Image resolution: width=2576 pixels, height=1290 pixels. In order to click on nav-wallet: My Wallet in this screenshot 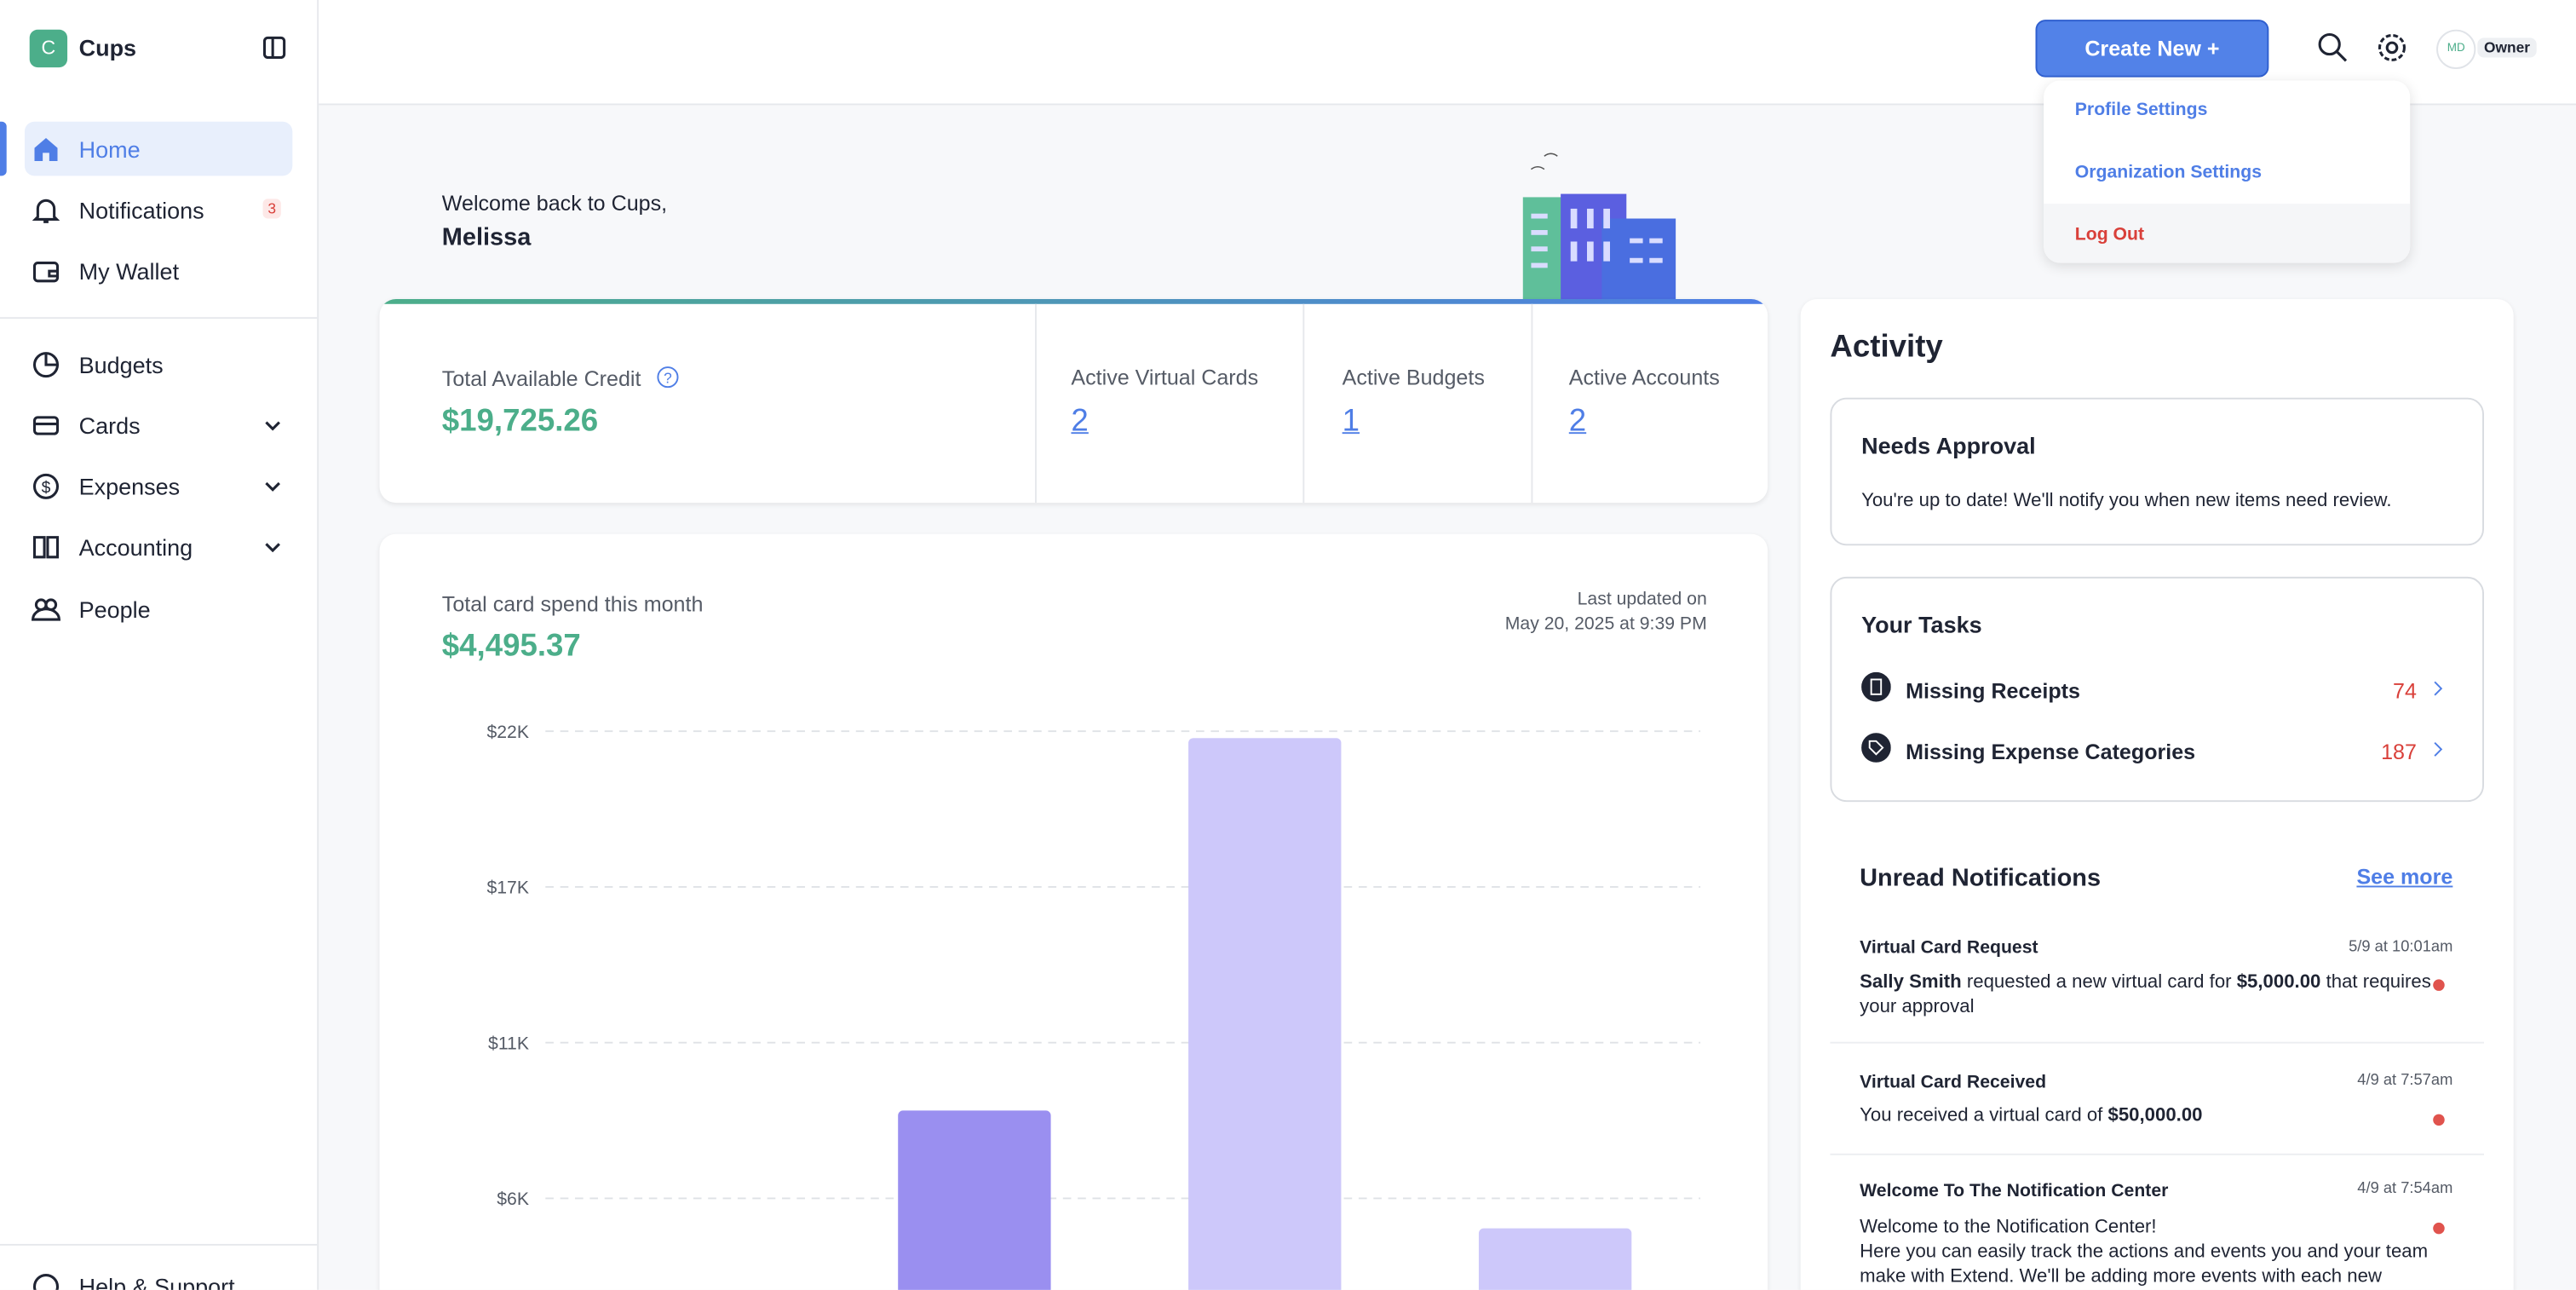, I will do `click(159, 270)`.